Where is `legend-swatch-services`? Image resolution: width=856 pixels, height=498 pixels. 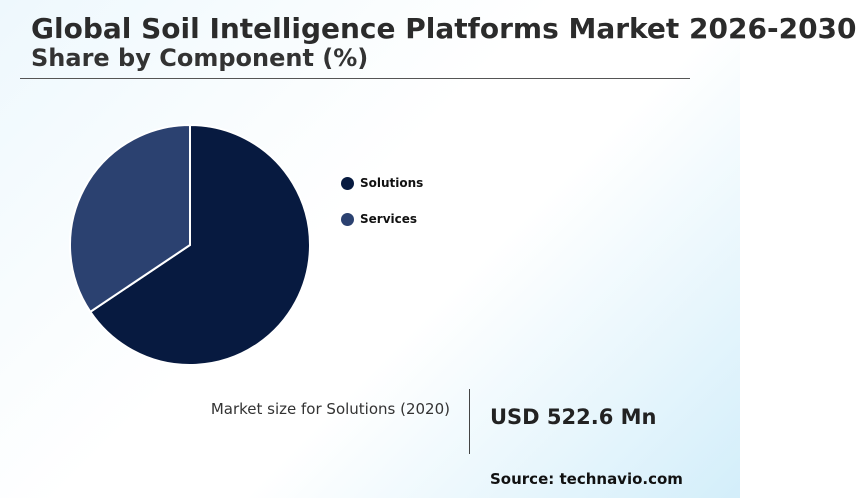 legend-swatch-services is located at coordinates (347, 219).